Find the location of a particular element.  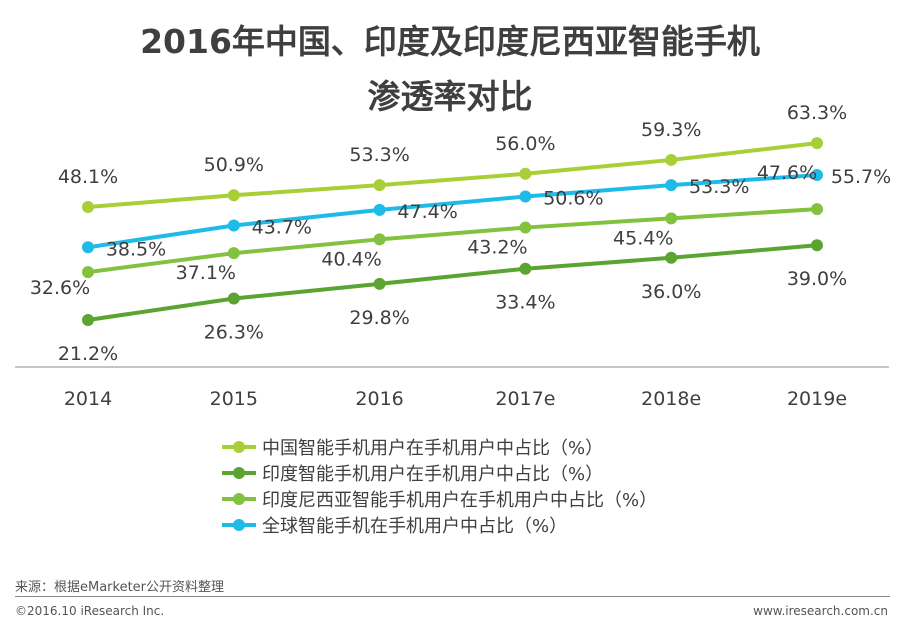

data-label: 32.6% is located at coordinates (60, 288).